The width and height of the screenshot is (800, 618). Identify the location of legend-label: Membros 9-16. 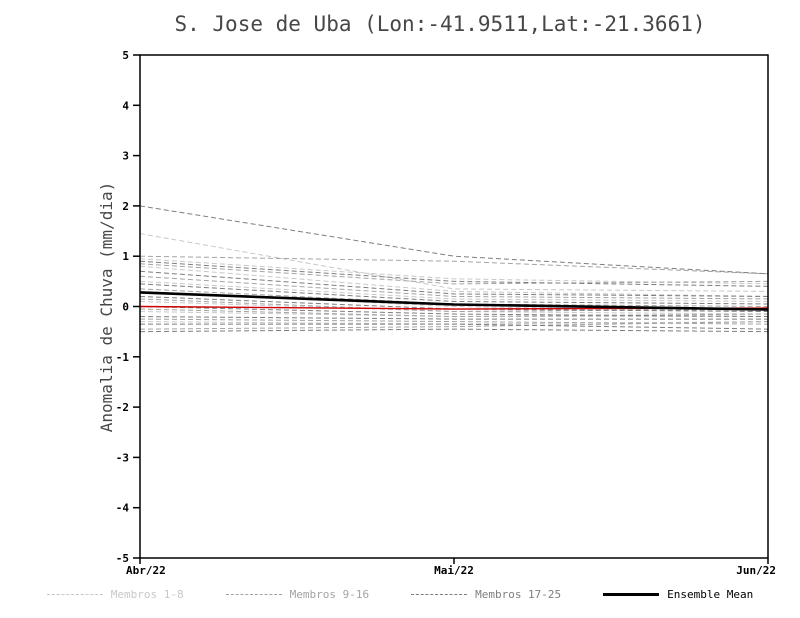
(329, 594).